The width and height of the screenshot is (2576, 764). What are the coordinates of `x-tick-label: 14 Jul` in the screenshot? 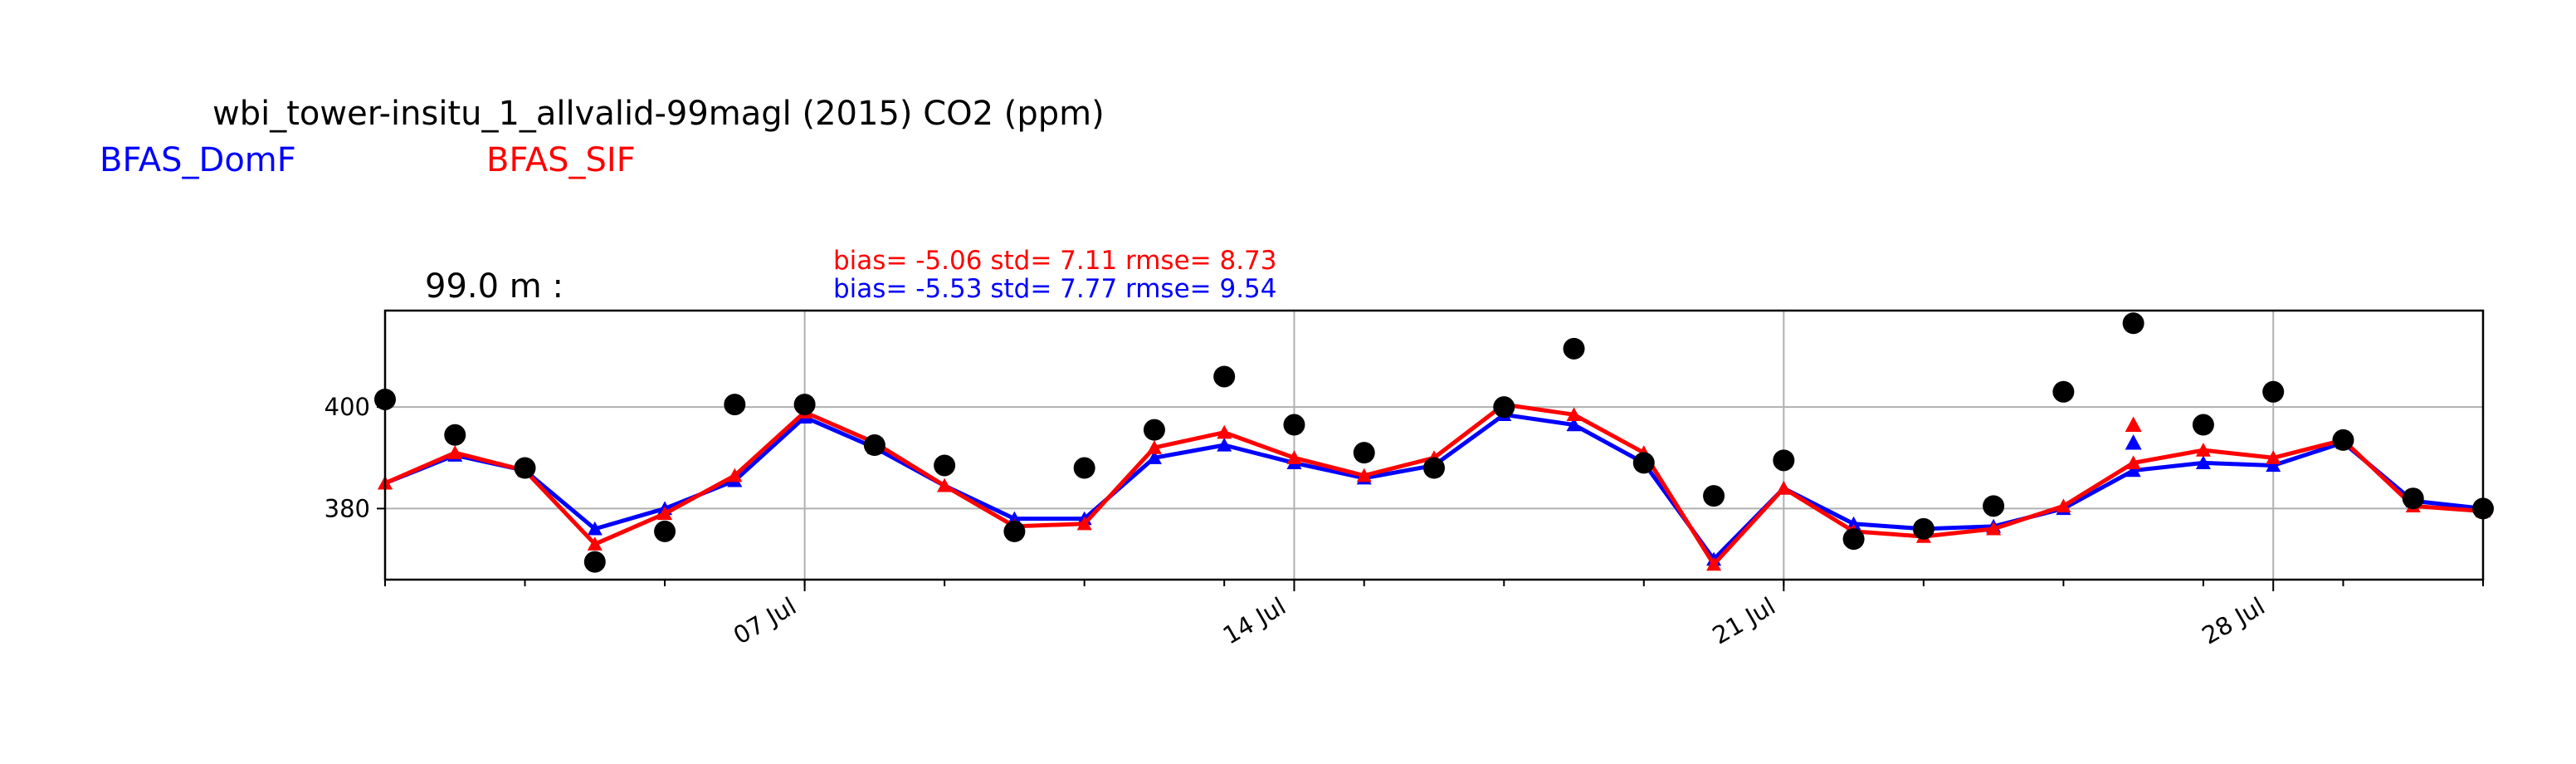 It's located at (1254, 621).